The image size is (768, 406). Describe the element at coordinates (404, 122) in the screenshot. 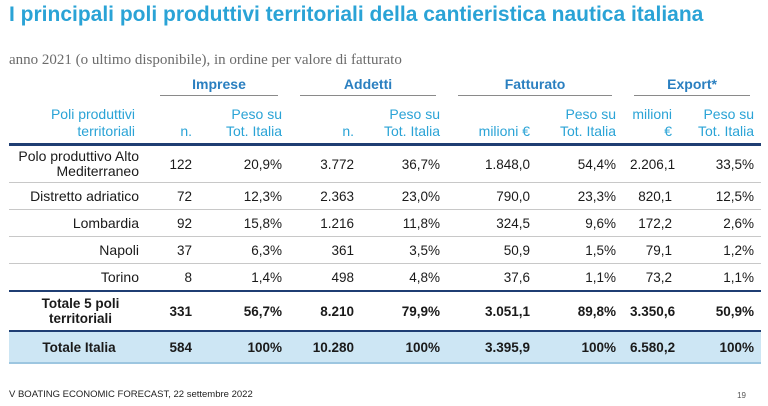

I see `subheader-addetti-peso: Peso su Tot. Italia` at that location.